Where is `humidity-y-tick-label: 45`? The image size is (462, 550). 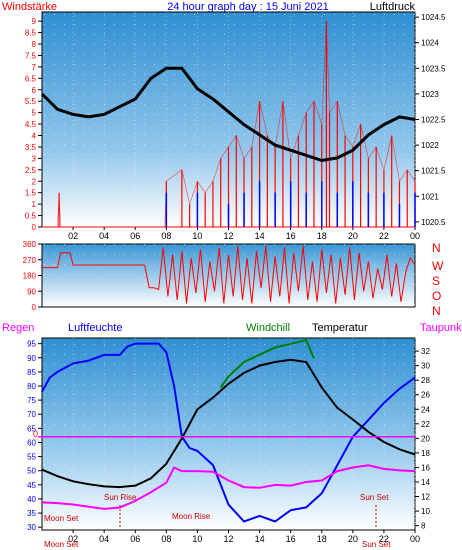
humidity-y-tick-label: 45 is located at coordinates (31, 485).